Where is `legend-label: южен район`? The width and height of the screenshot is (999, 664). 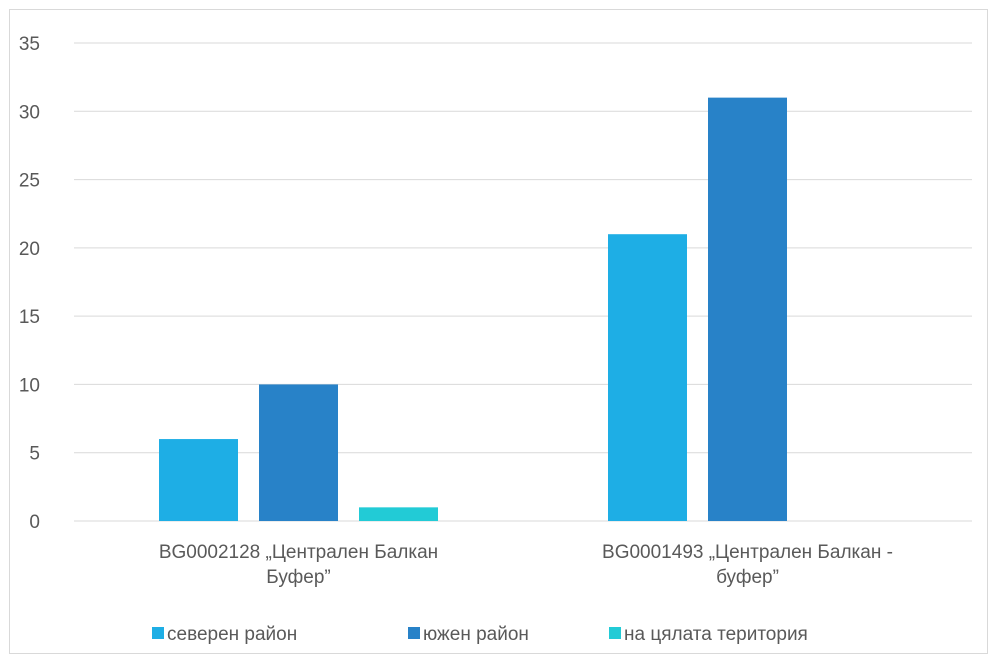 legend-label: южен район is located at coordinates (476, 634).